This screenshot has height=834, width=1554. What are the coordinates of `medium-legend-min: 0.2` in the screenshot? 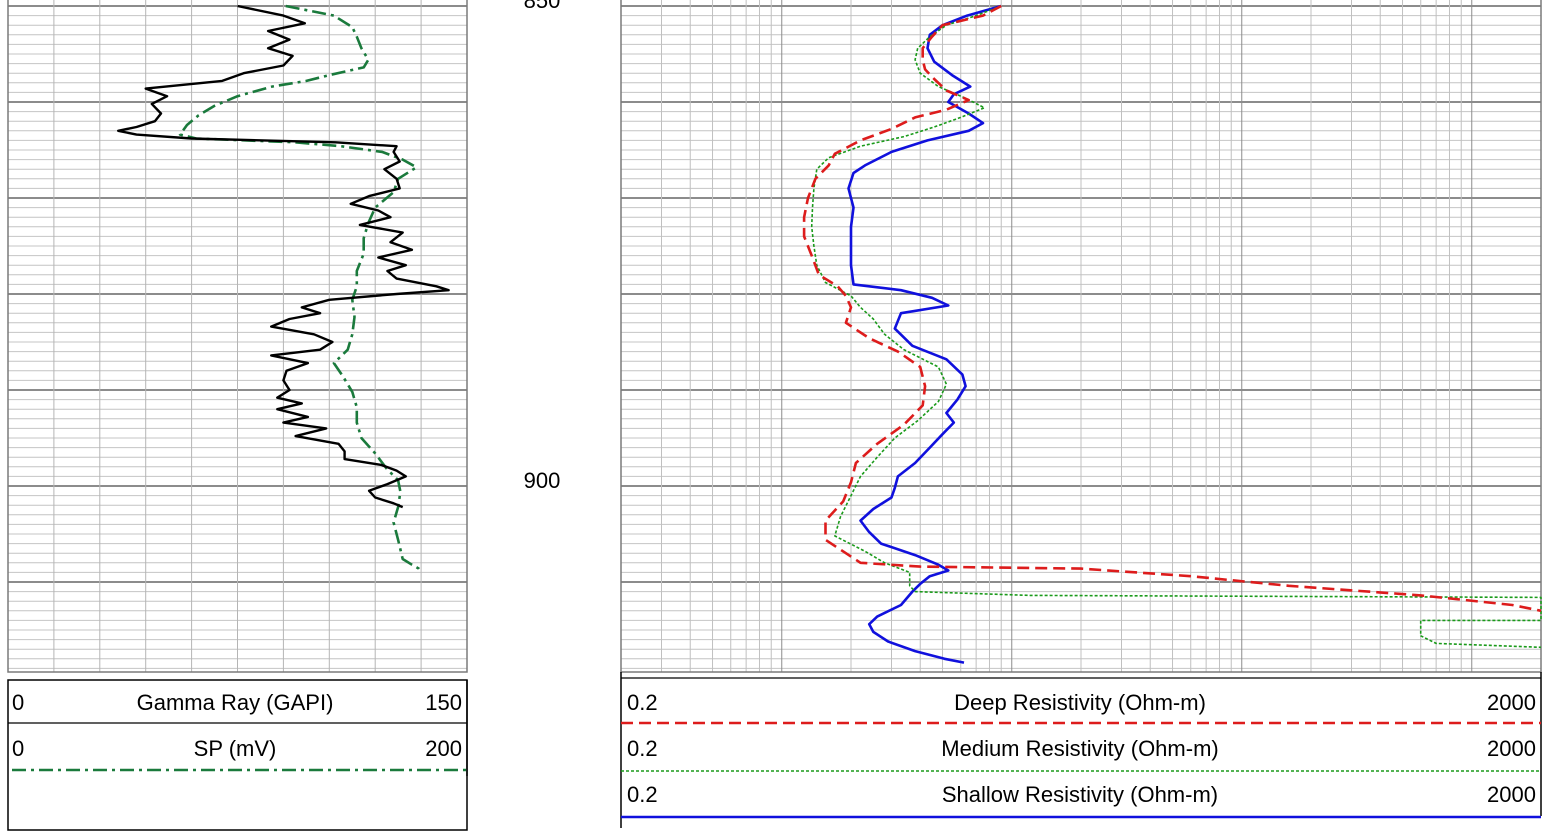 It's located at (642, 748).